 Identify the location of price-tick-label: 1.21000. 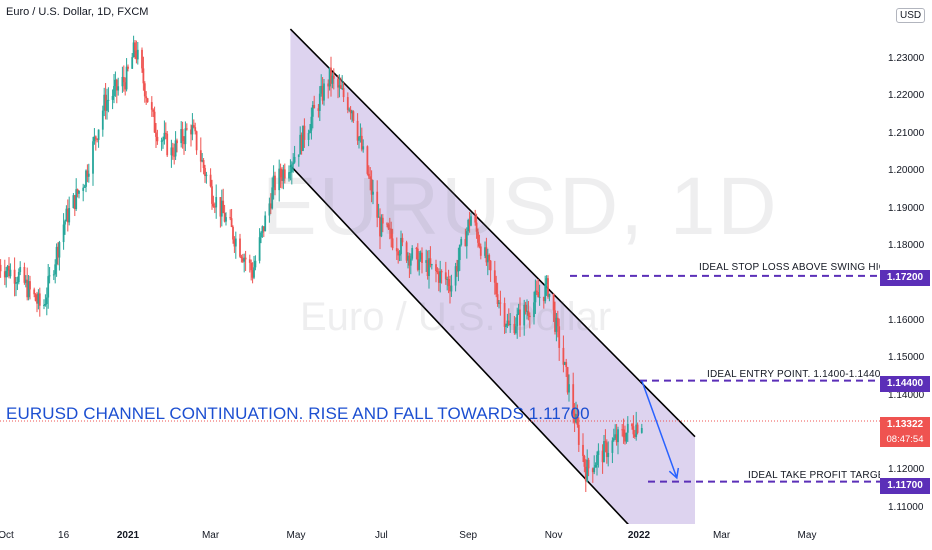
(906, 133).